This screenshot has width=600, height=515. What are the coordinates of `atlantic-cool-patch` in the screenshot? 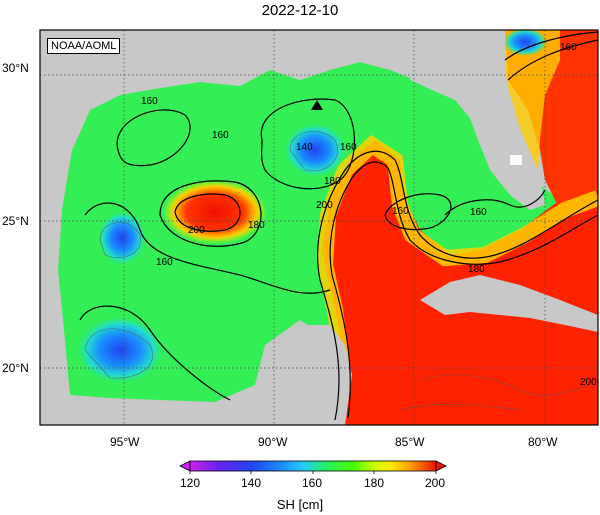 It's located at (525, 43).